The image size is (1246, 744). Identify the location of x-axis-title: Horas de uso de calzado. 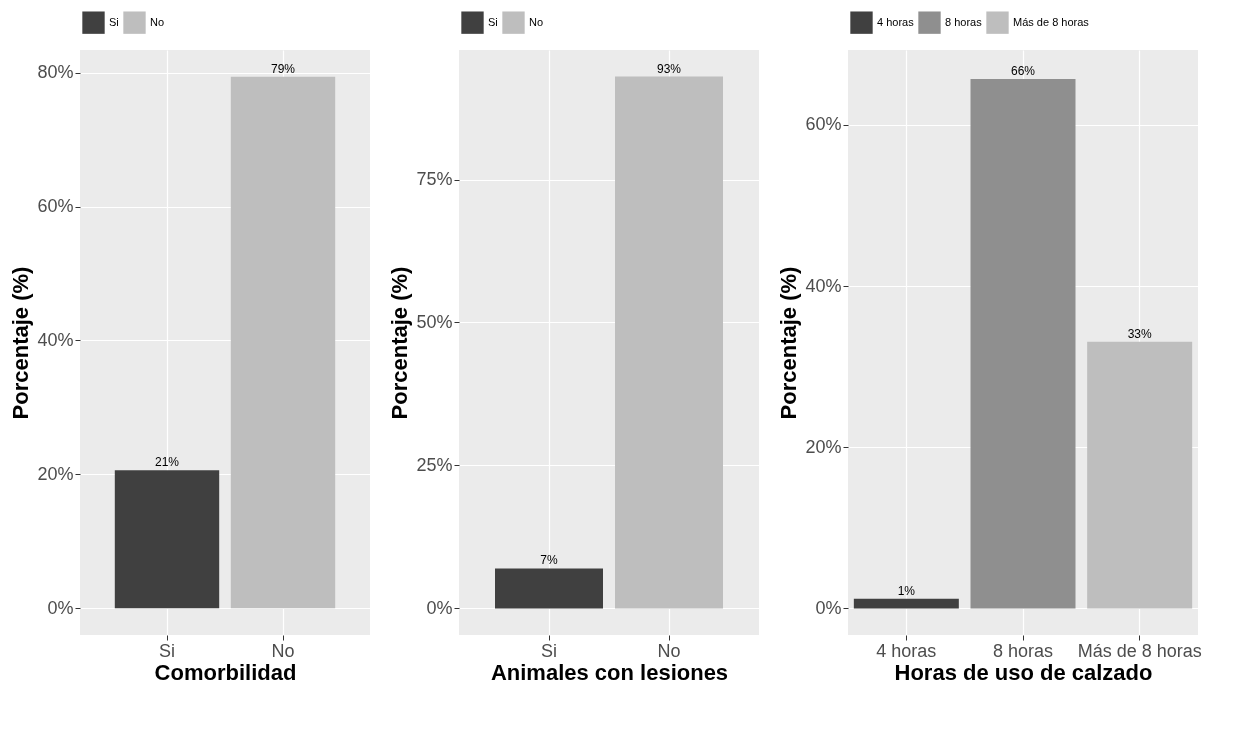
(1023, 672).